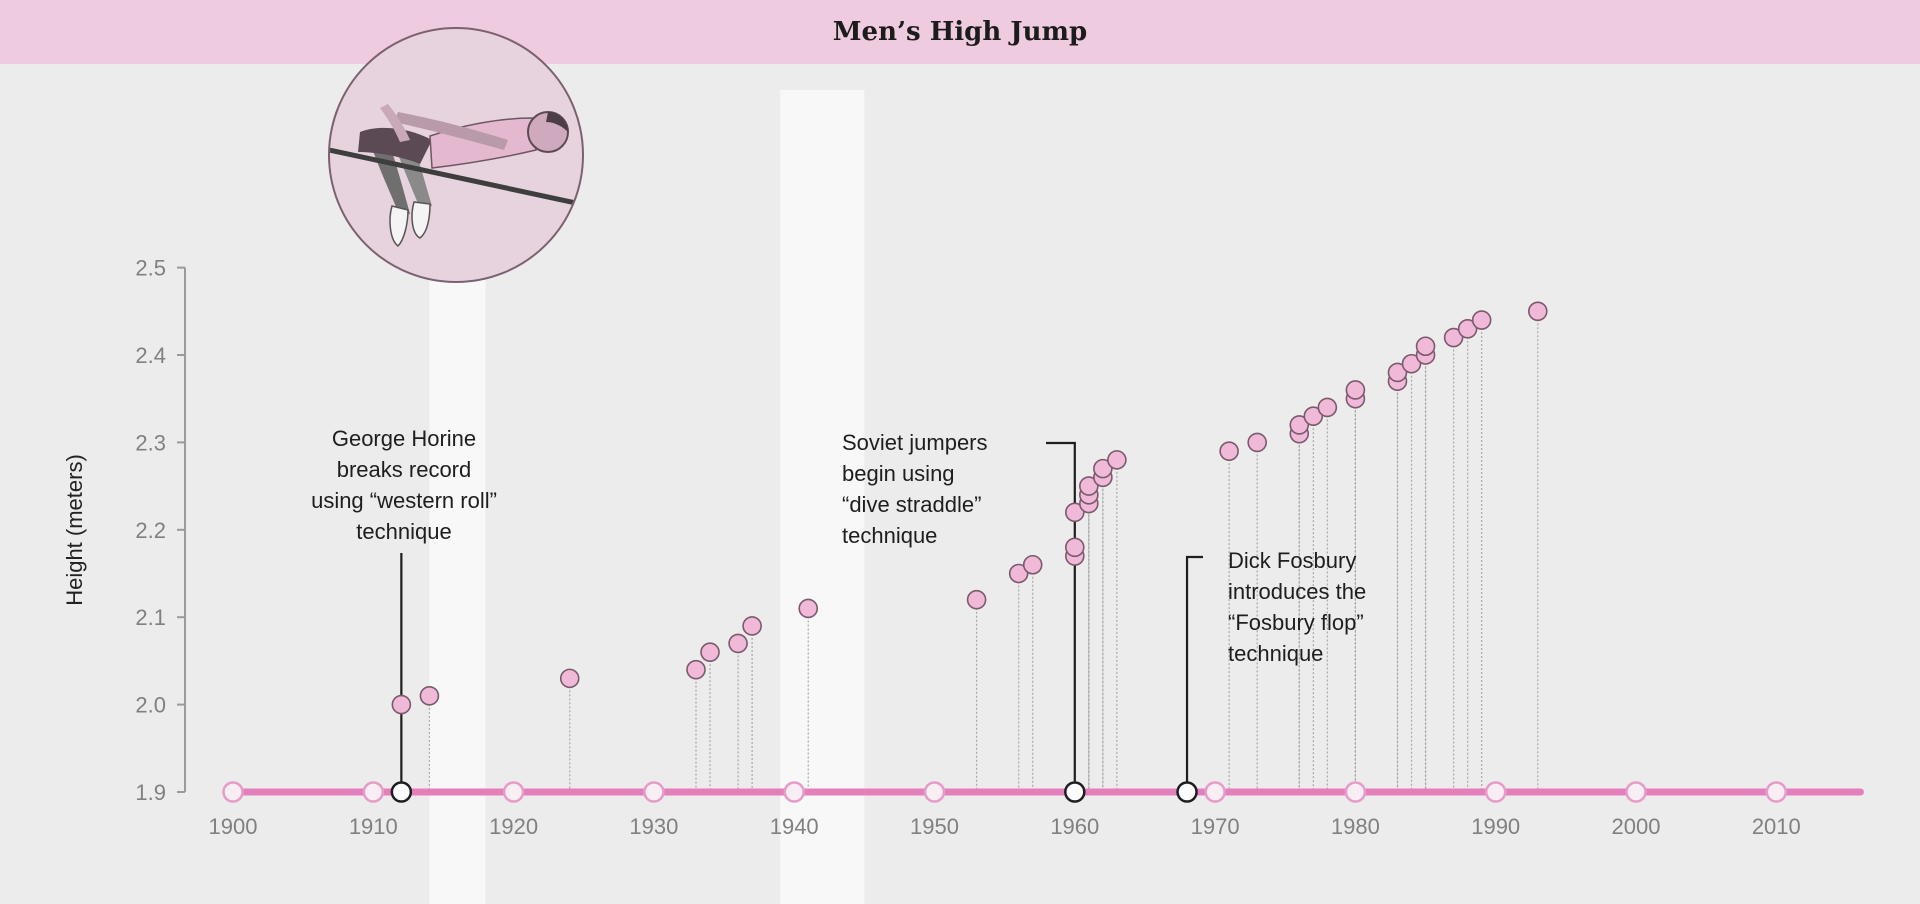 The image size is (1920, 904). I want to click on annotation-1968-line-3: technique, so click(1275, 653).